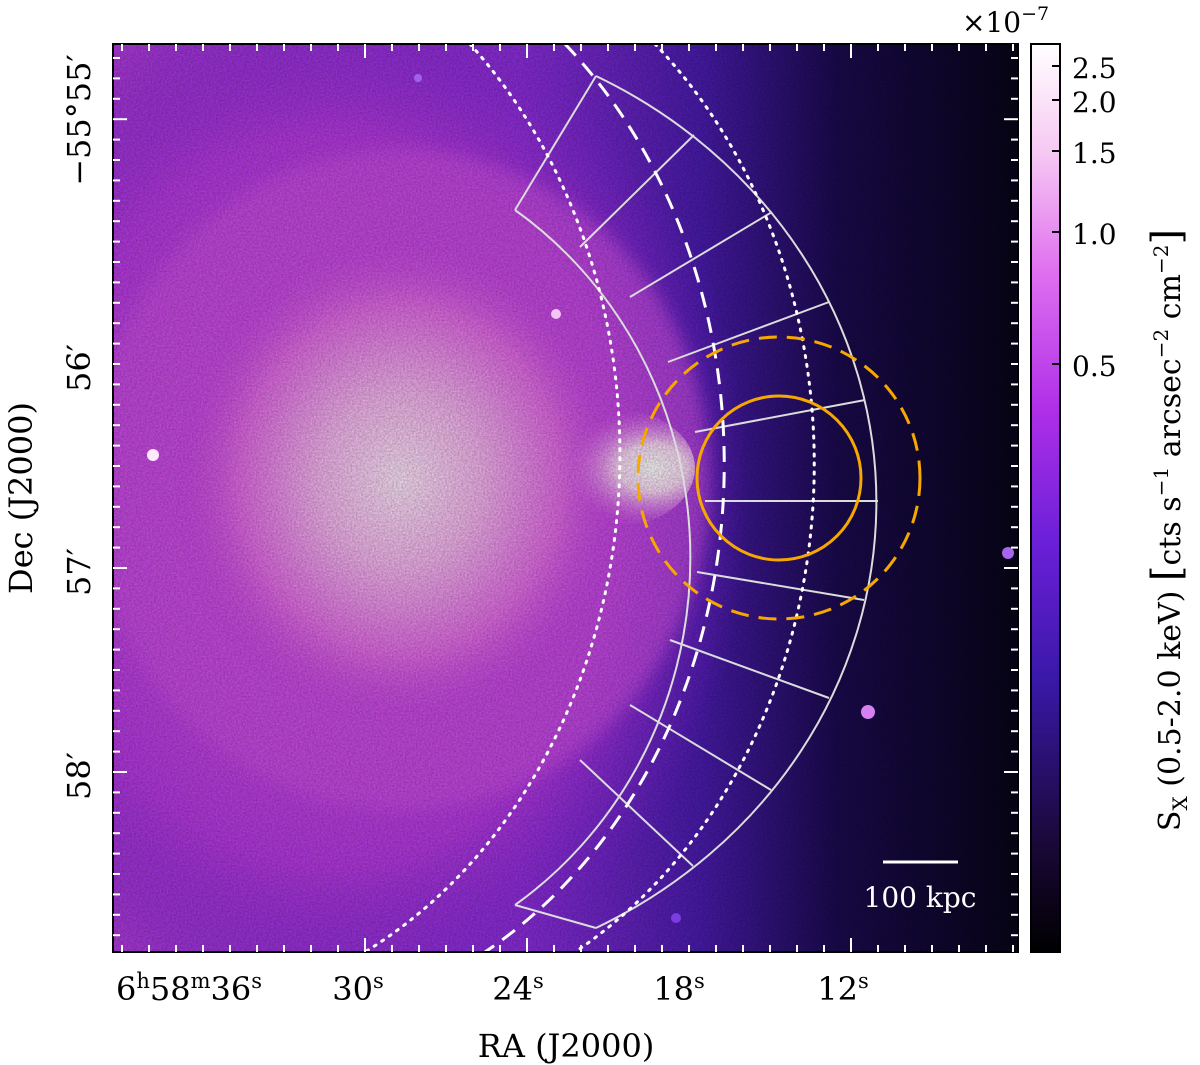  Describe the element at coordinates (1168, 530) in the screenshot. I see `colorbar-label: SX (0.5-2.0 keV) [cts s−1 arcsec−2 cm−2]` at that location.